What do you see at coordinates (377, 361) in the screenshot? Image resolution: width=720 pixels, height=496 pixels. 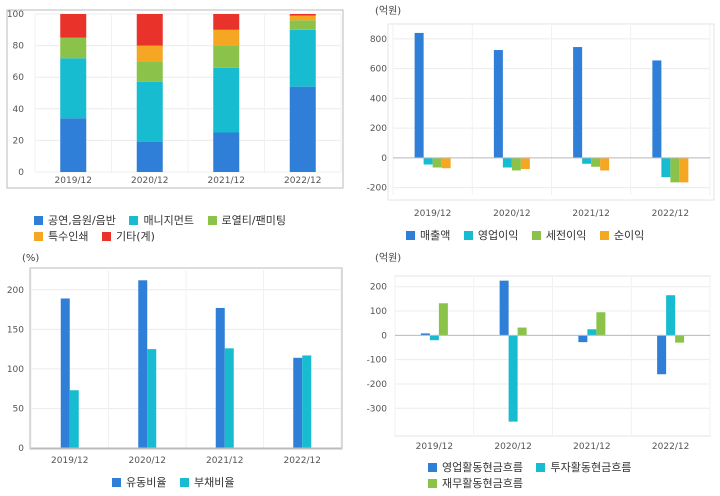 I see `y-tick-label: -100` at bounding box center [377, 361].